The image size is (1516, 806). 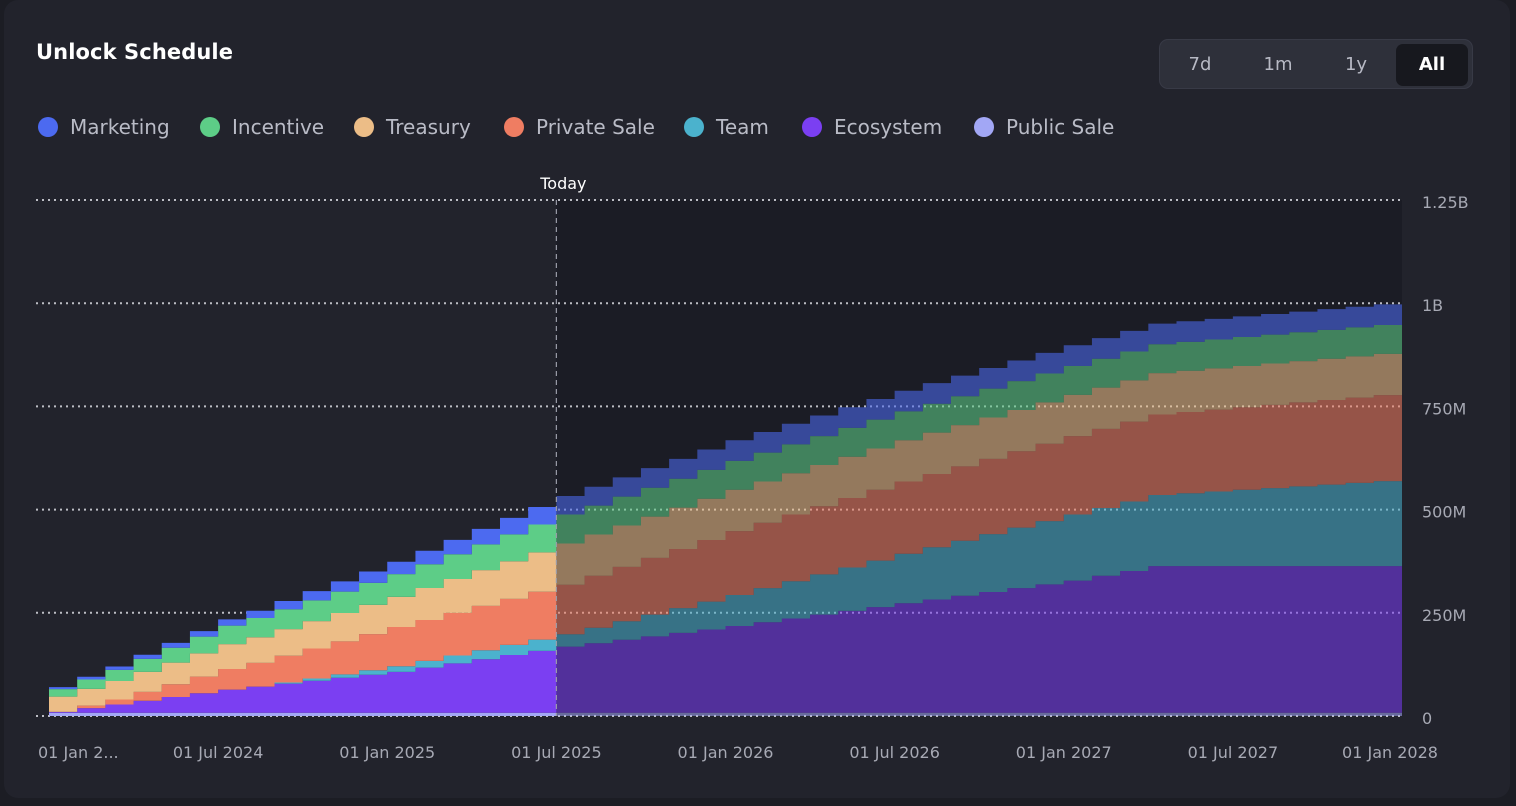 What do you see at coordinates (556, 752) in the screenshot?
I see `x-tick-label: 01 Jul 2025` at bounding box center [556, 752].